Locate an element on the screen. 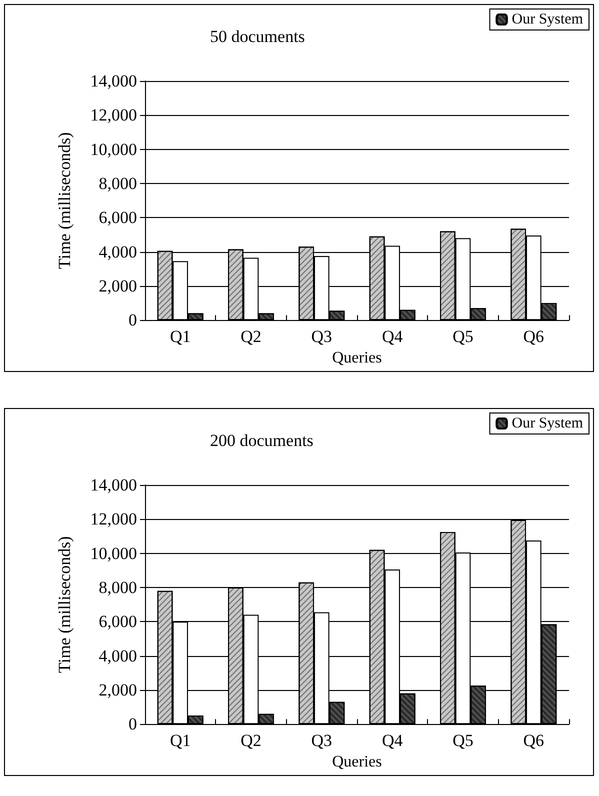 Image resolution: width=599 pixels, height=796 pixels. chart-title: 50 documents is located at coordinates (257, 36).